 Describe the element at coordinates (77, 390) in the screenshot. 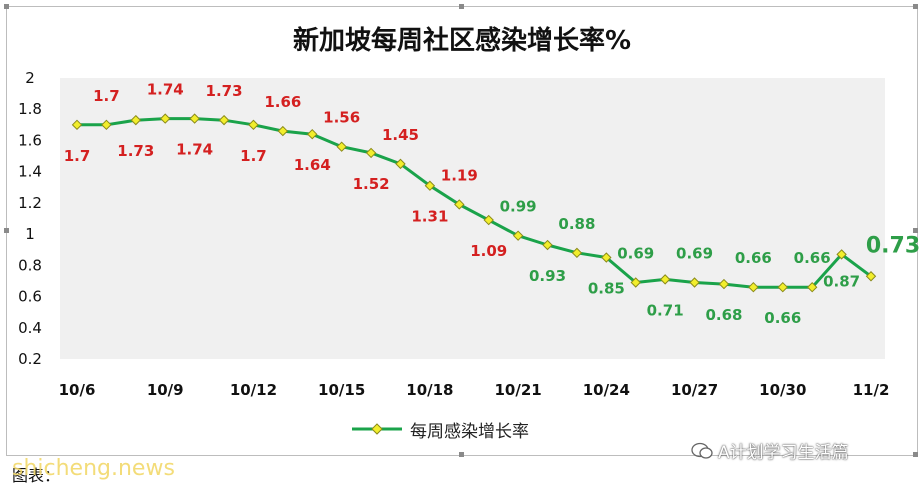

I see `x-tick-label: 10/6` at that location.